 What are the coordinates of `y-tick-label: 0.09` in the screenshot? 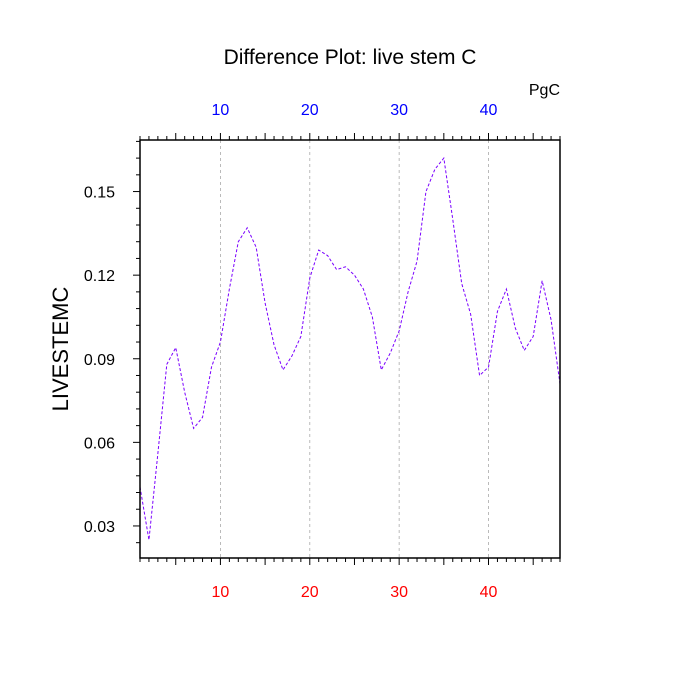 It's located at (99, 360).